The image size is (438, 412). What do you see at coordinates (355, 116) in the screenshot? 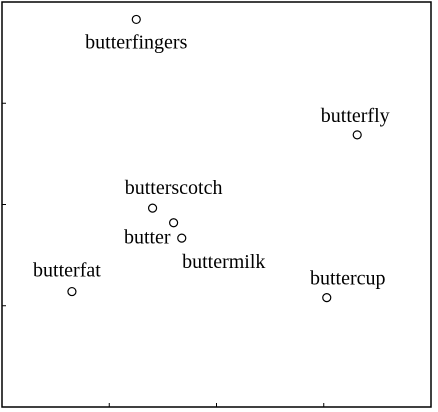
I see `point-label-butterfly: butterfly` at bounding box center [355, 116].